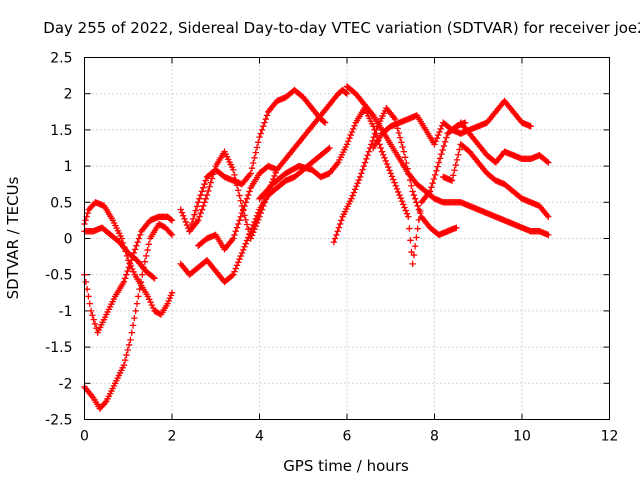 This screenshot has height=480, width=640. I want to click on series-track-b, so click(128, 274).